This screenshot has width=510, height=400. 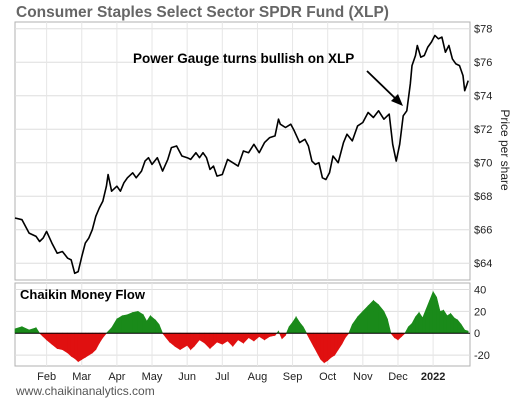 I want to click on x-tick-label: Jun, so click(x=187, y=377).